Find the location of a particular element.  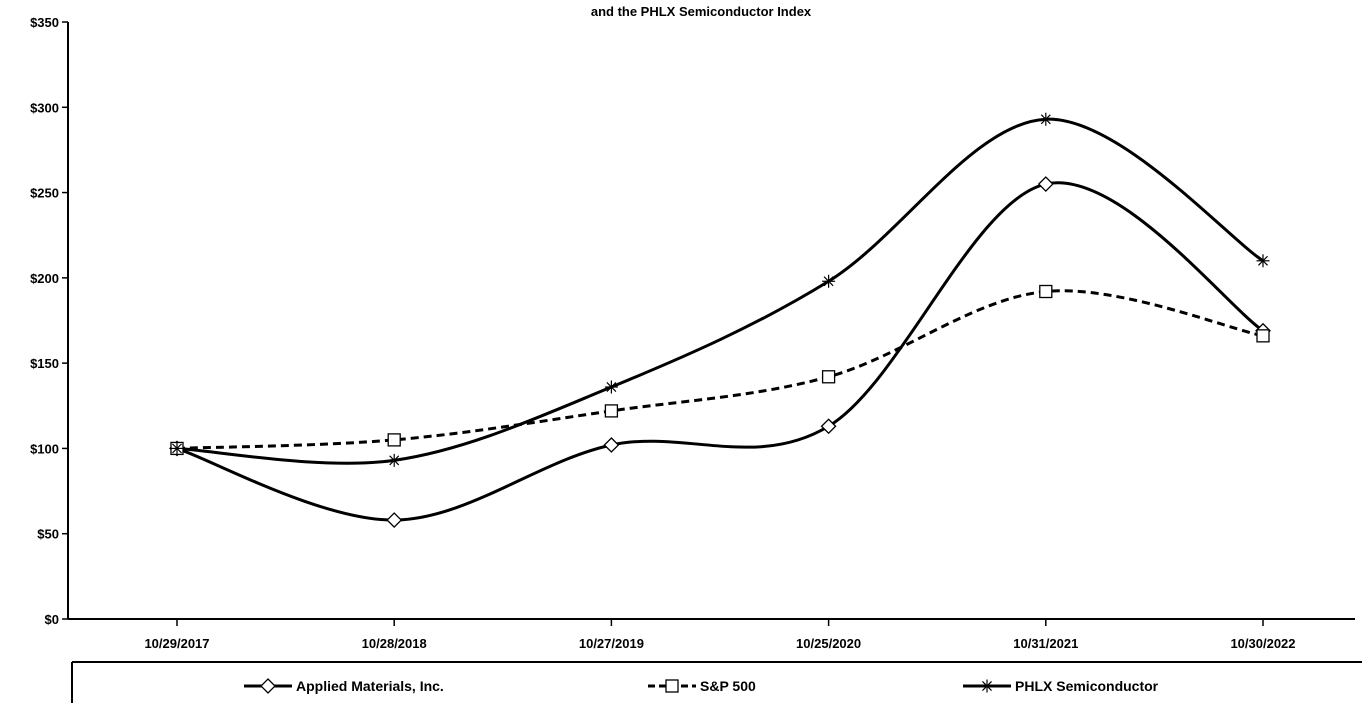

chart-title: and the PHLX Semiconductor Index is located at coordinates (701, 11).